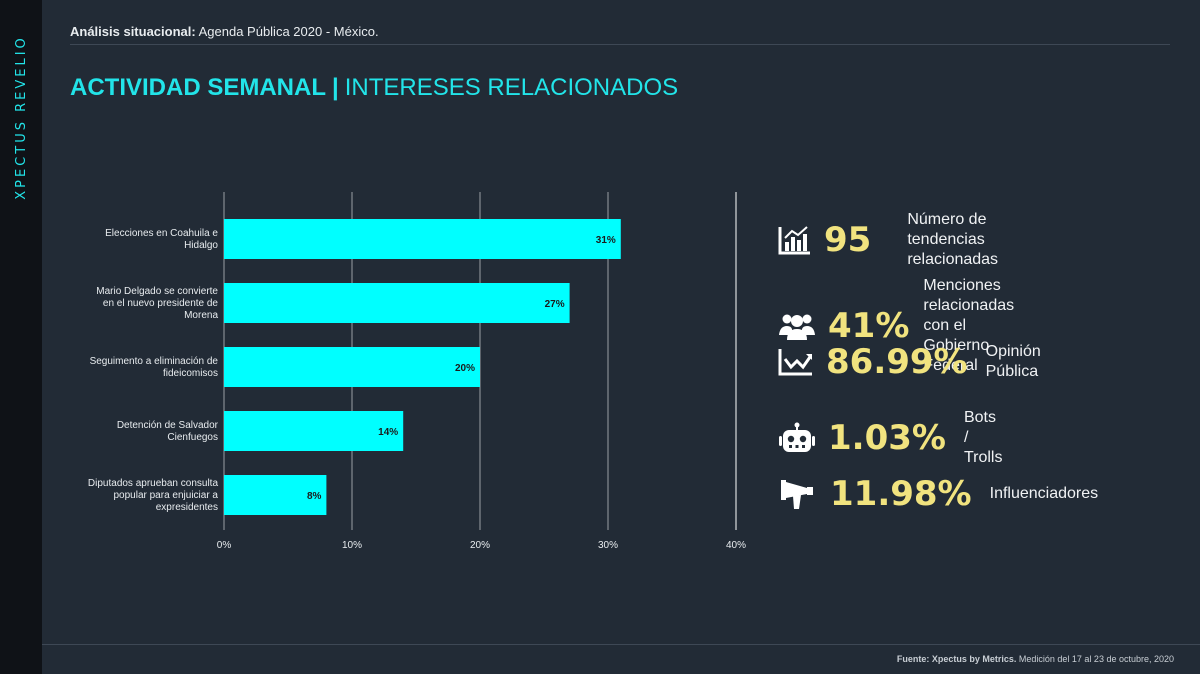  What do you see at coordinates (736, 545) in the screenshot?
I see `x-tick-label: 40%` at bounding box center [736, 545].